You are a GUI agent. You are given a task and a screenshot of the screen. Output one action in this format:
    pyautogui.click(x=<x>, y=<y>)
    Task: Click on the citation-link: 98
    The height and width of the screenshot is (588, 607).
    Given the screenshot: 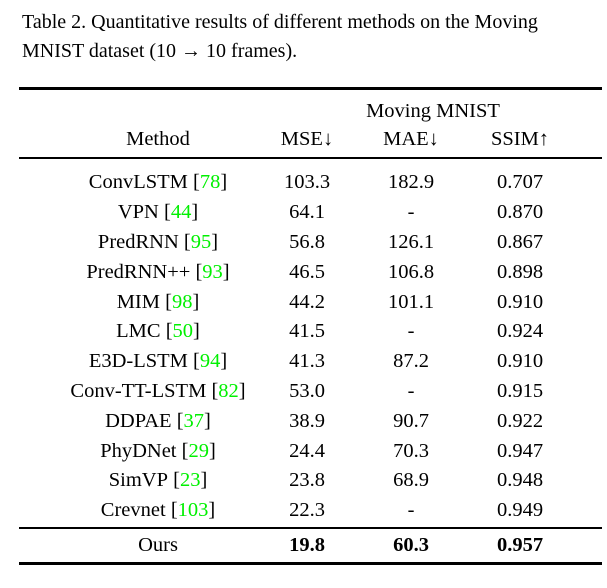 What is the action you would take?
    pyautogui.click(x=182, y=301)
    